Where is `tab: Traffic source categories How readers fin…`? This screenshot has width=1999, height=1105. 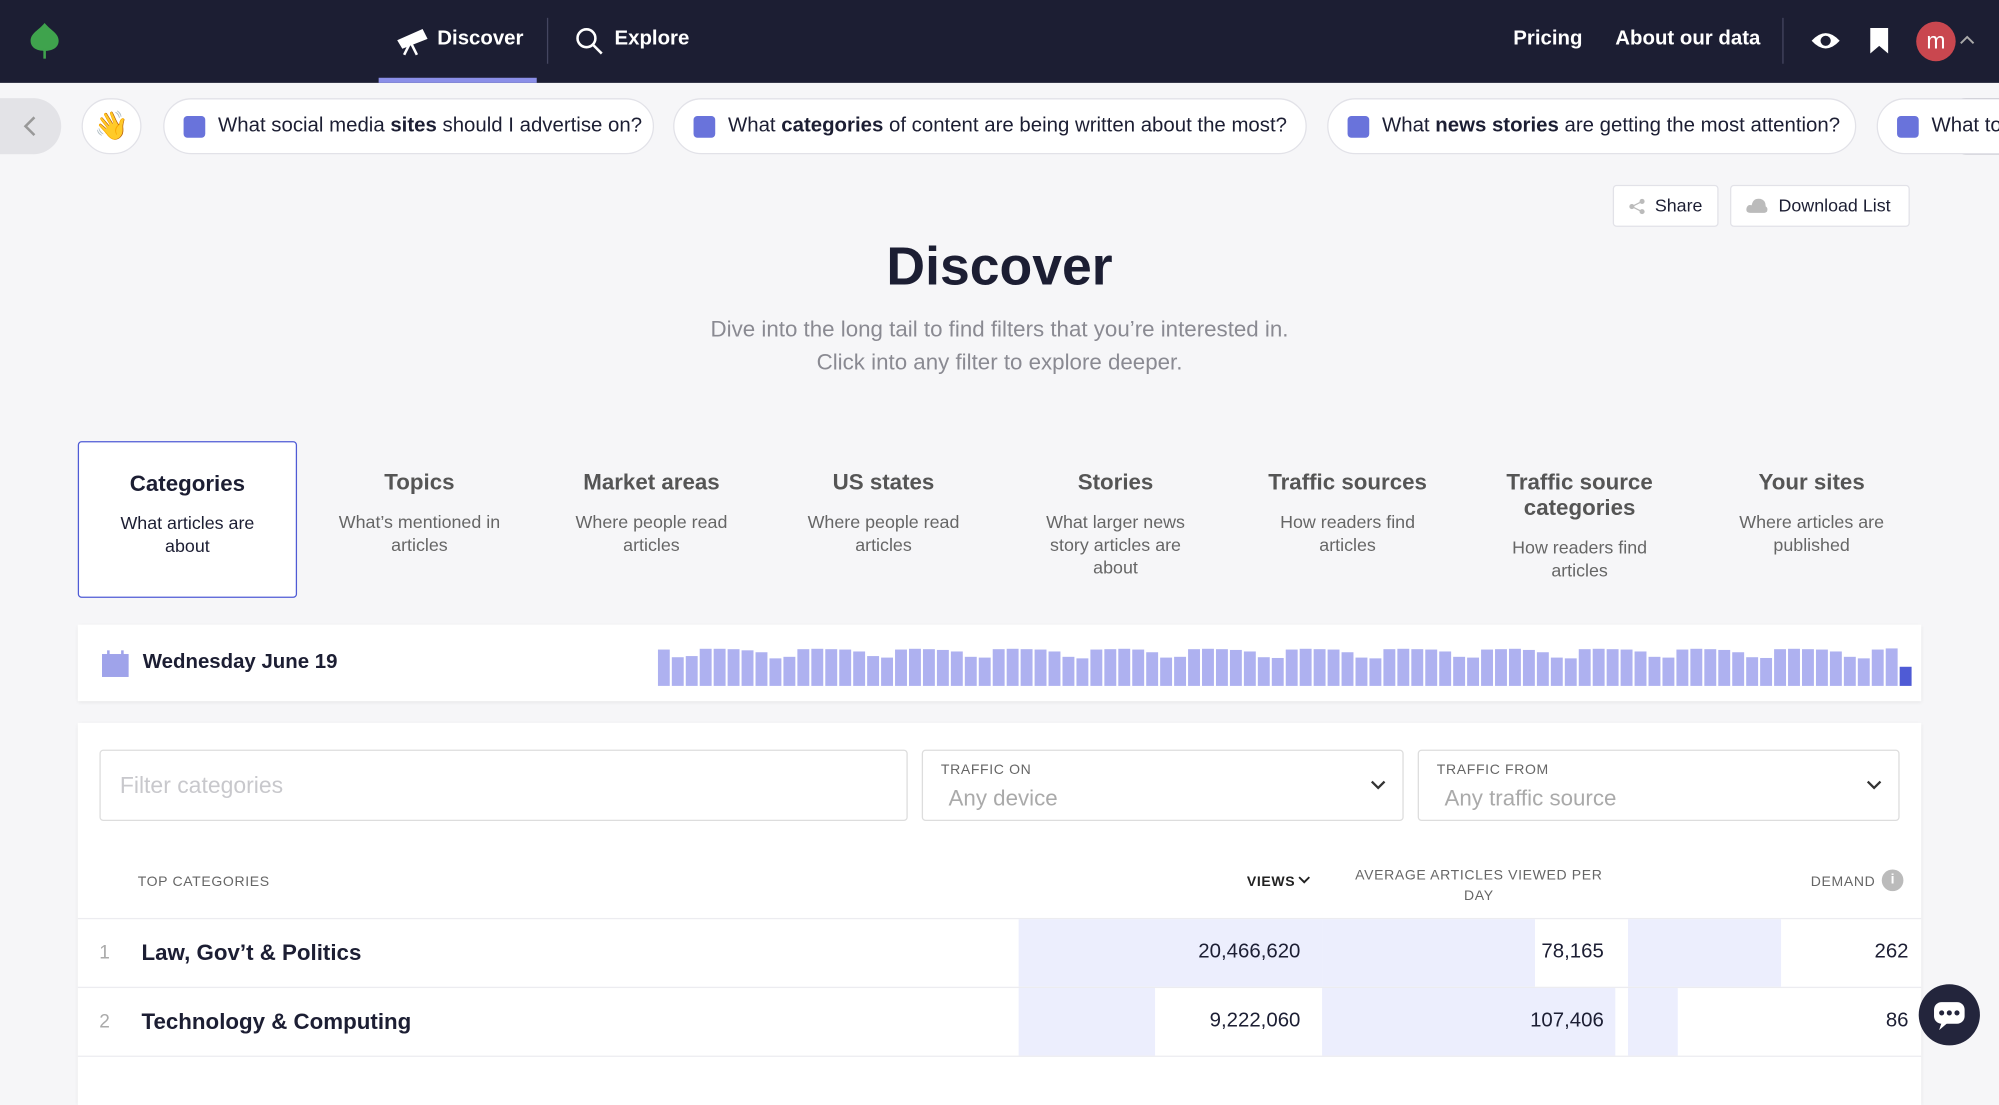
tab: Traffic source categories How readers fin… is located at coordinates (1579, 519).